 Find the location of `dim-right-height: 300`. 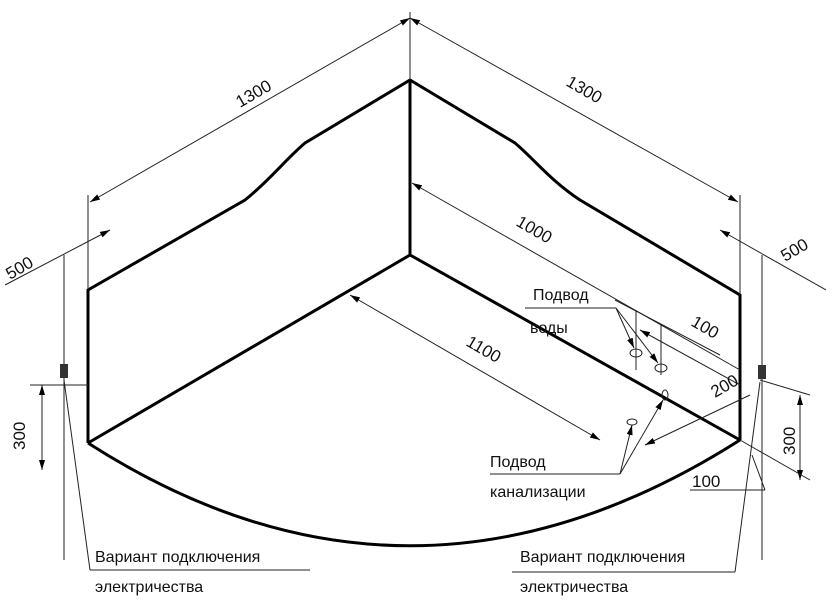

dim-right-height: 300 is located at coordinates (789, 441).